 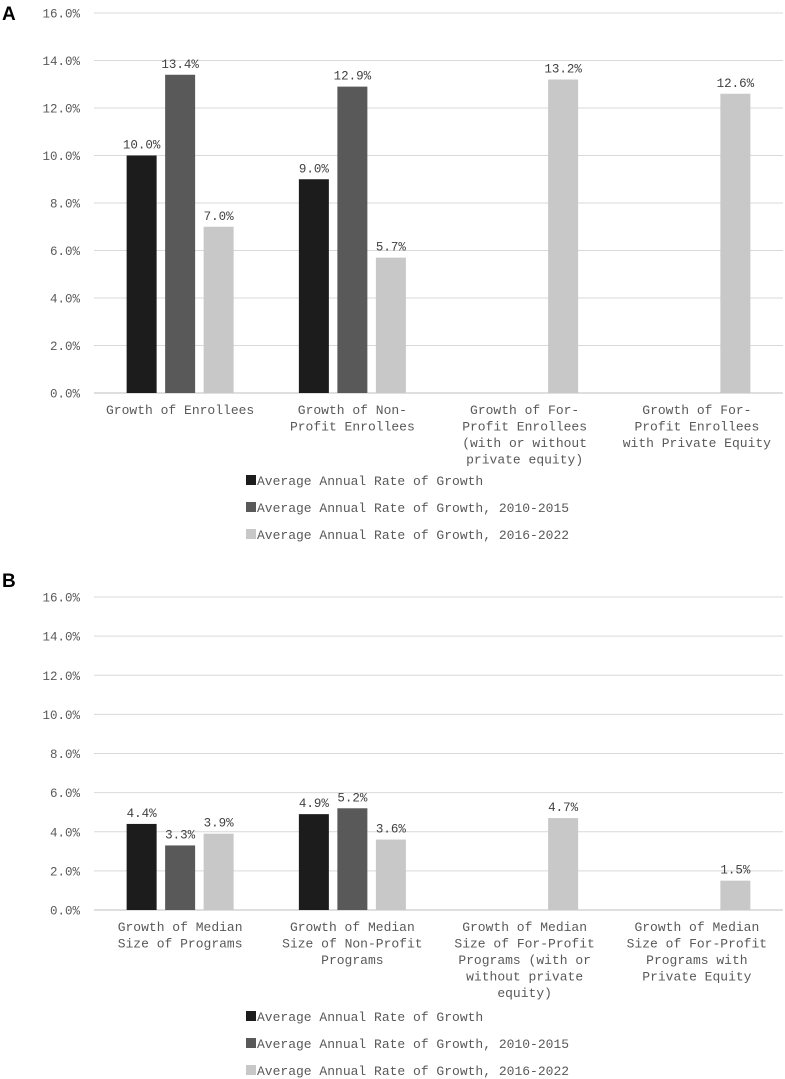 I want to click on data-label: 3.9%, so click(x=219, y=824).